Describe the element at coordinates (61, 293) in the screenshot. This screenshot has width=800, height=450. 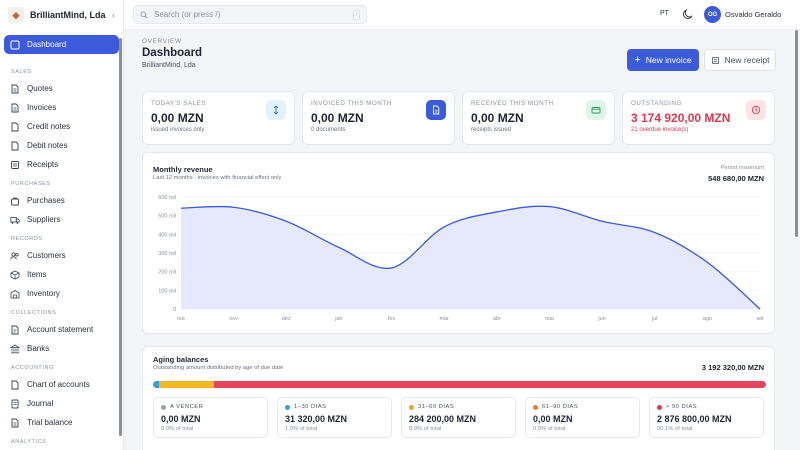
I see `sidebar-item-inventory: Inventory` at that location.